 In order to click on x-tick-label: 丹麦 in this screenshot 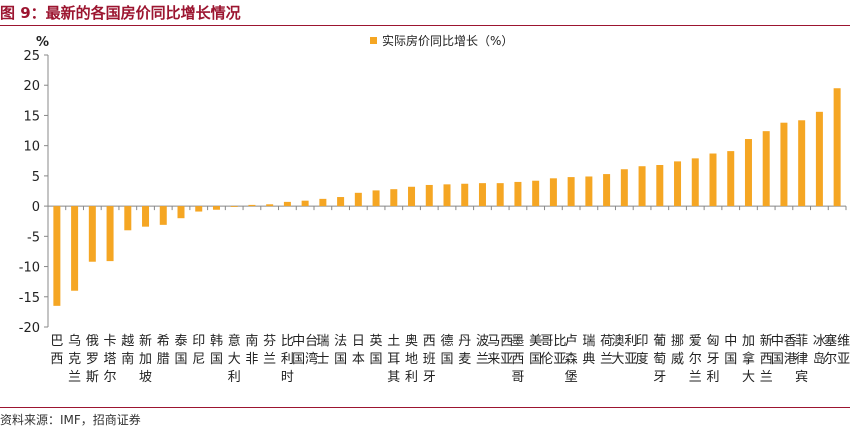, I will do `click(464, 350)`.